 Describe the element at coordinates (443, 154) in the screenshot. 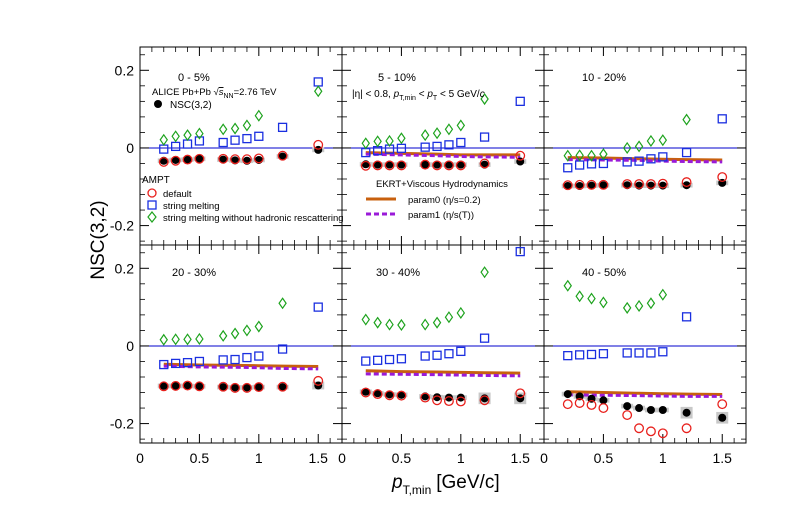

I see `hydro-param0-line` at that location.